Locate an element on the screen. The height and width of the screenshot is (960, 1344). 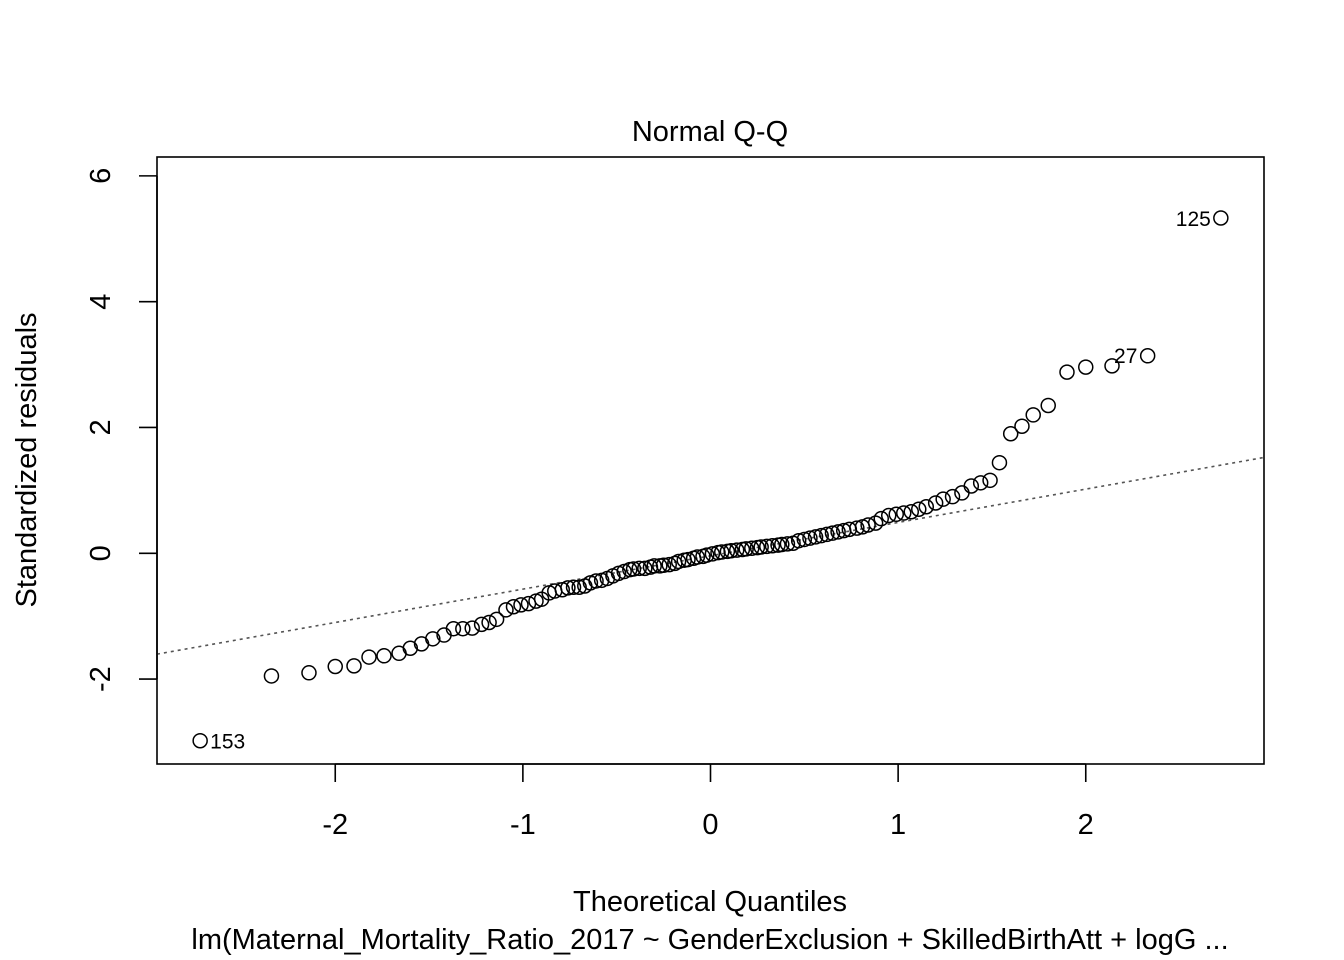
y-tick-label: 2 is located at coordinates (101, 427).